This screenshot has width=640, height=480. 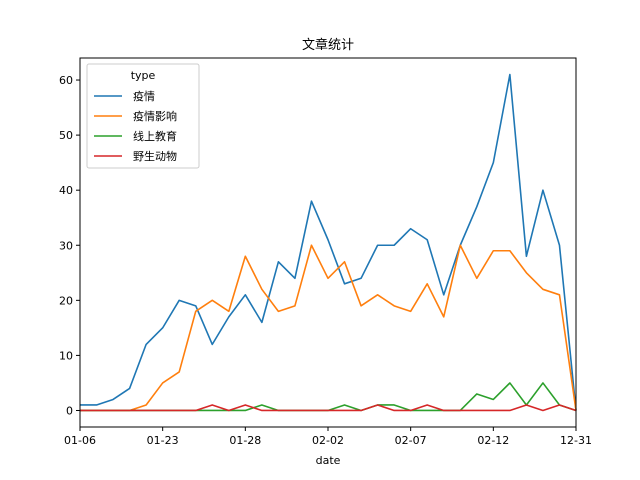 What do you see at coordinates (66, 135) in the screenshot?
I see `y-tick-label: 50` at bounding box center [66, 135].